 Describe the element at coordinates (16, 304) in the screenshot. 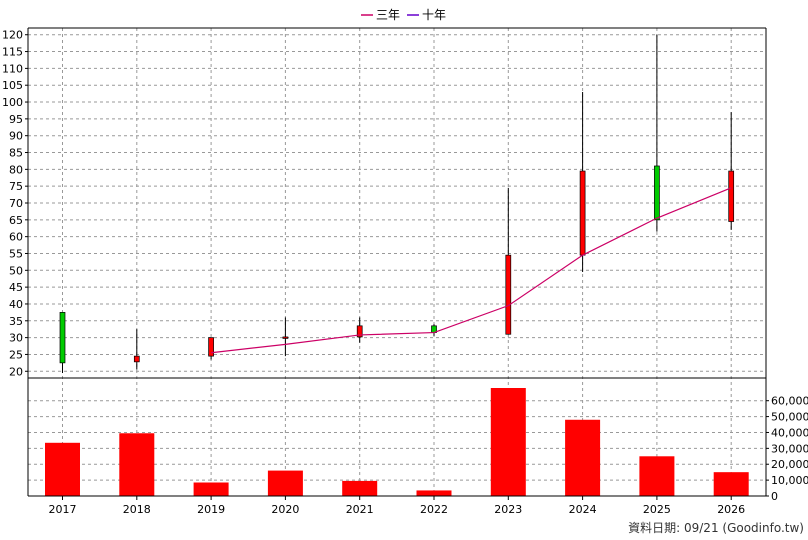

I see `price-tick-label: 40` at that location.